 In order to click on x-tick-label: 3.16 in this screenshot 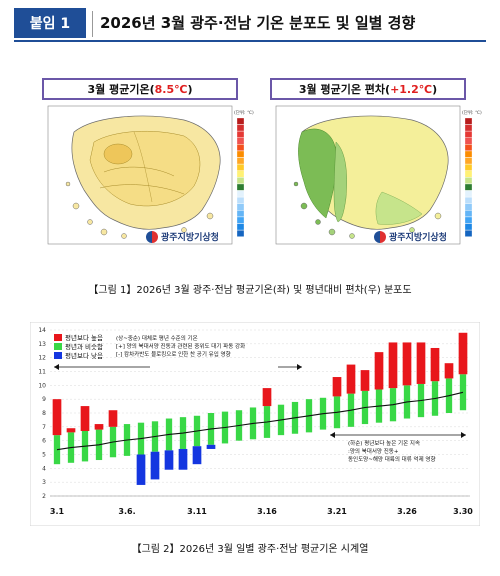, I will do `click(267, 511)`.